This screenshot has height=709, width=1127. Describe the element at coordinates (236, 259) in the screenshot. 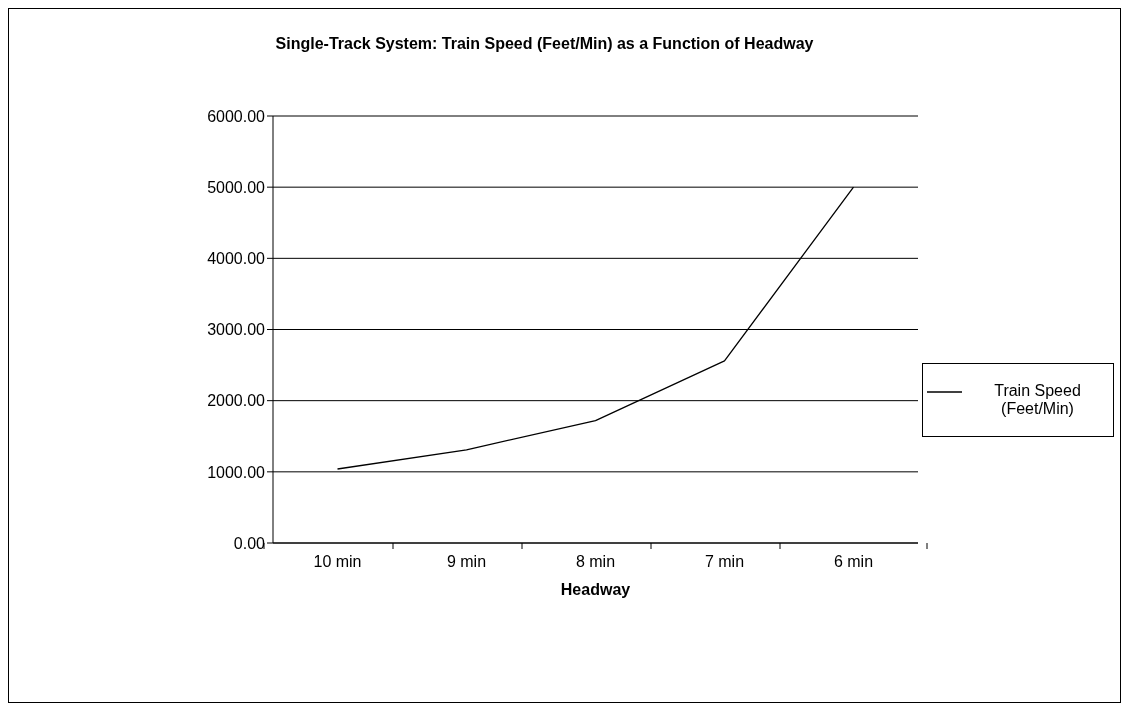

I see `y-tick-label: 4000.00` at that location.